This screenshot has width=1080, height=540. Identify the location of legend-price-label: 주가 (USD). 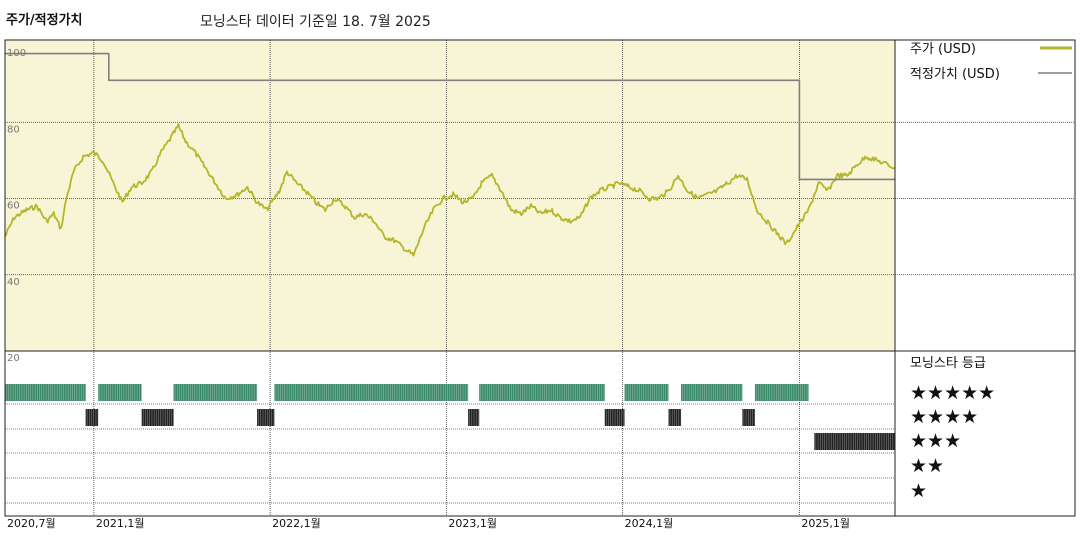
(943, 49).